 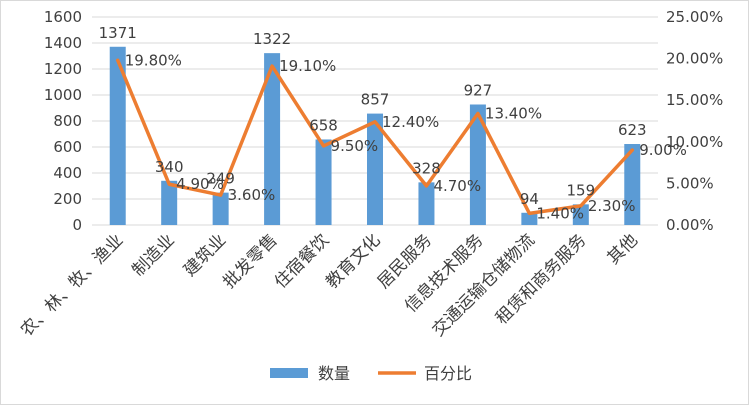 What do you see at coordinates (457, 186) in the screenshot?
I see `line-data-label: 4.70%` at bounding box center [457, 186].